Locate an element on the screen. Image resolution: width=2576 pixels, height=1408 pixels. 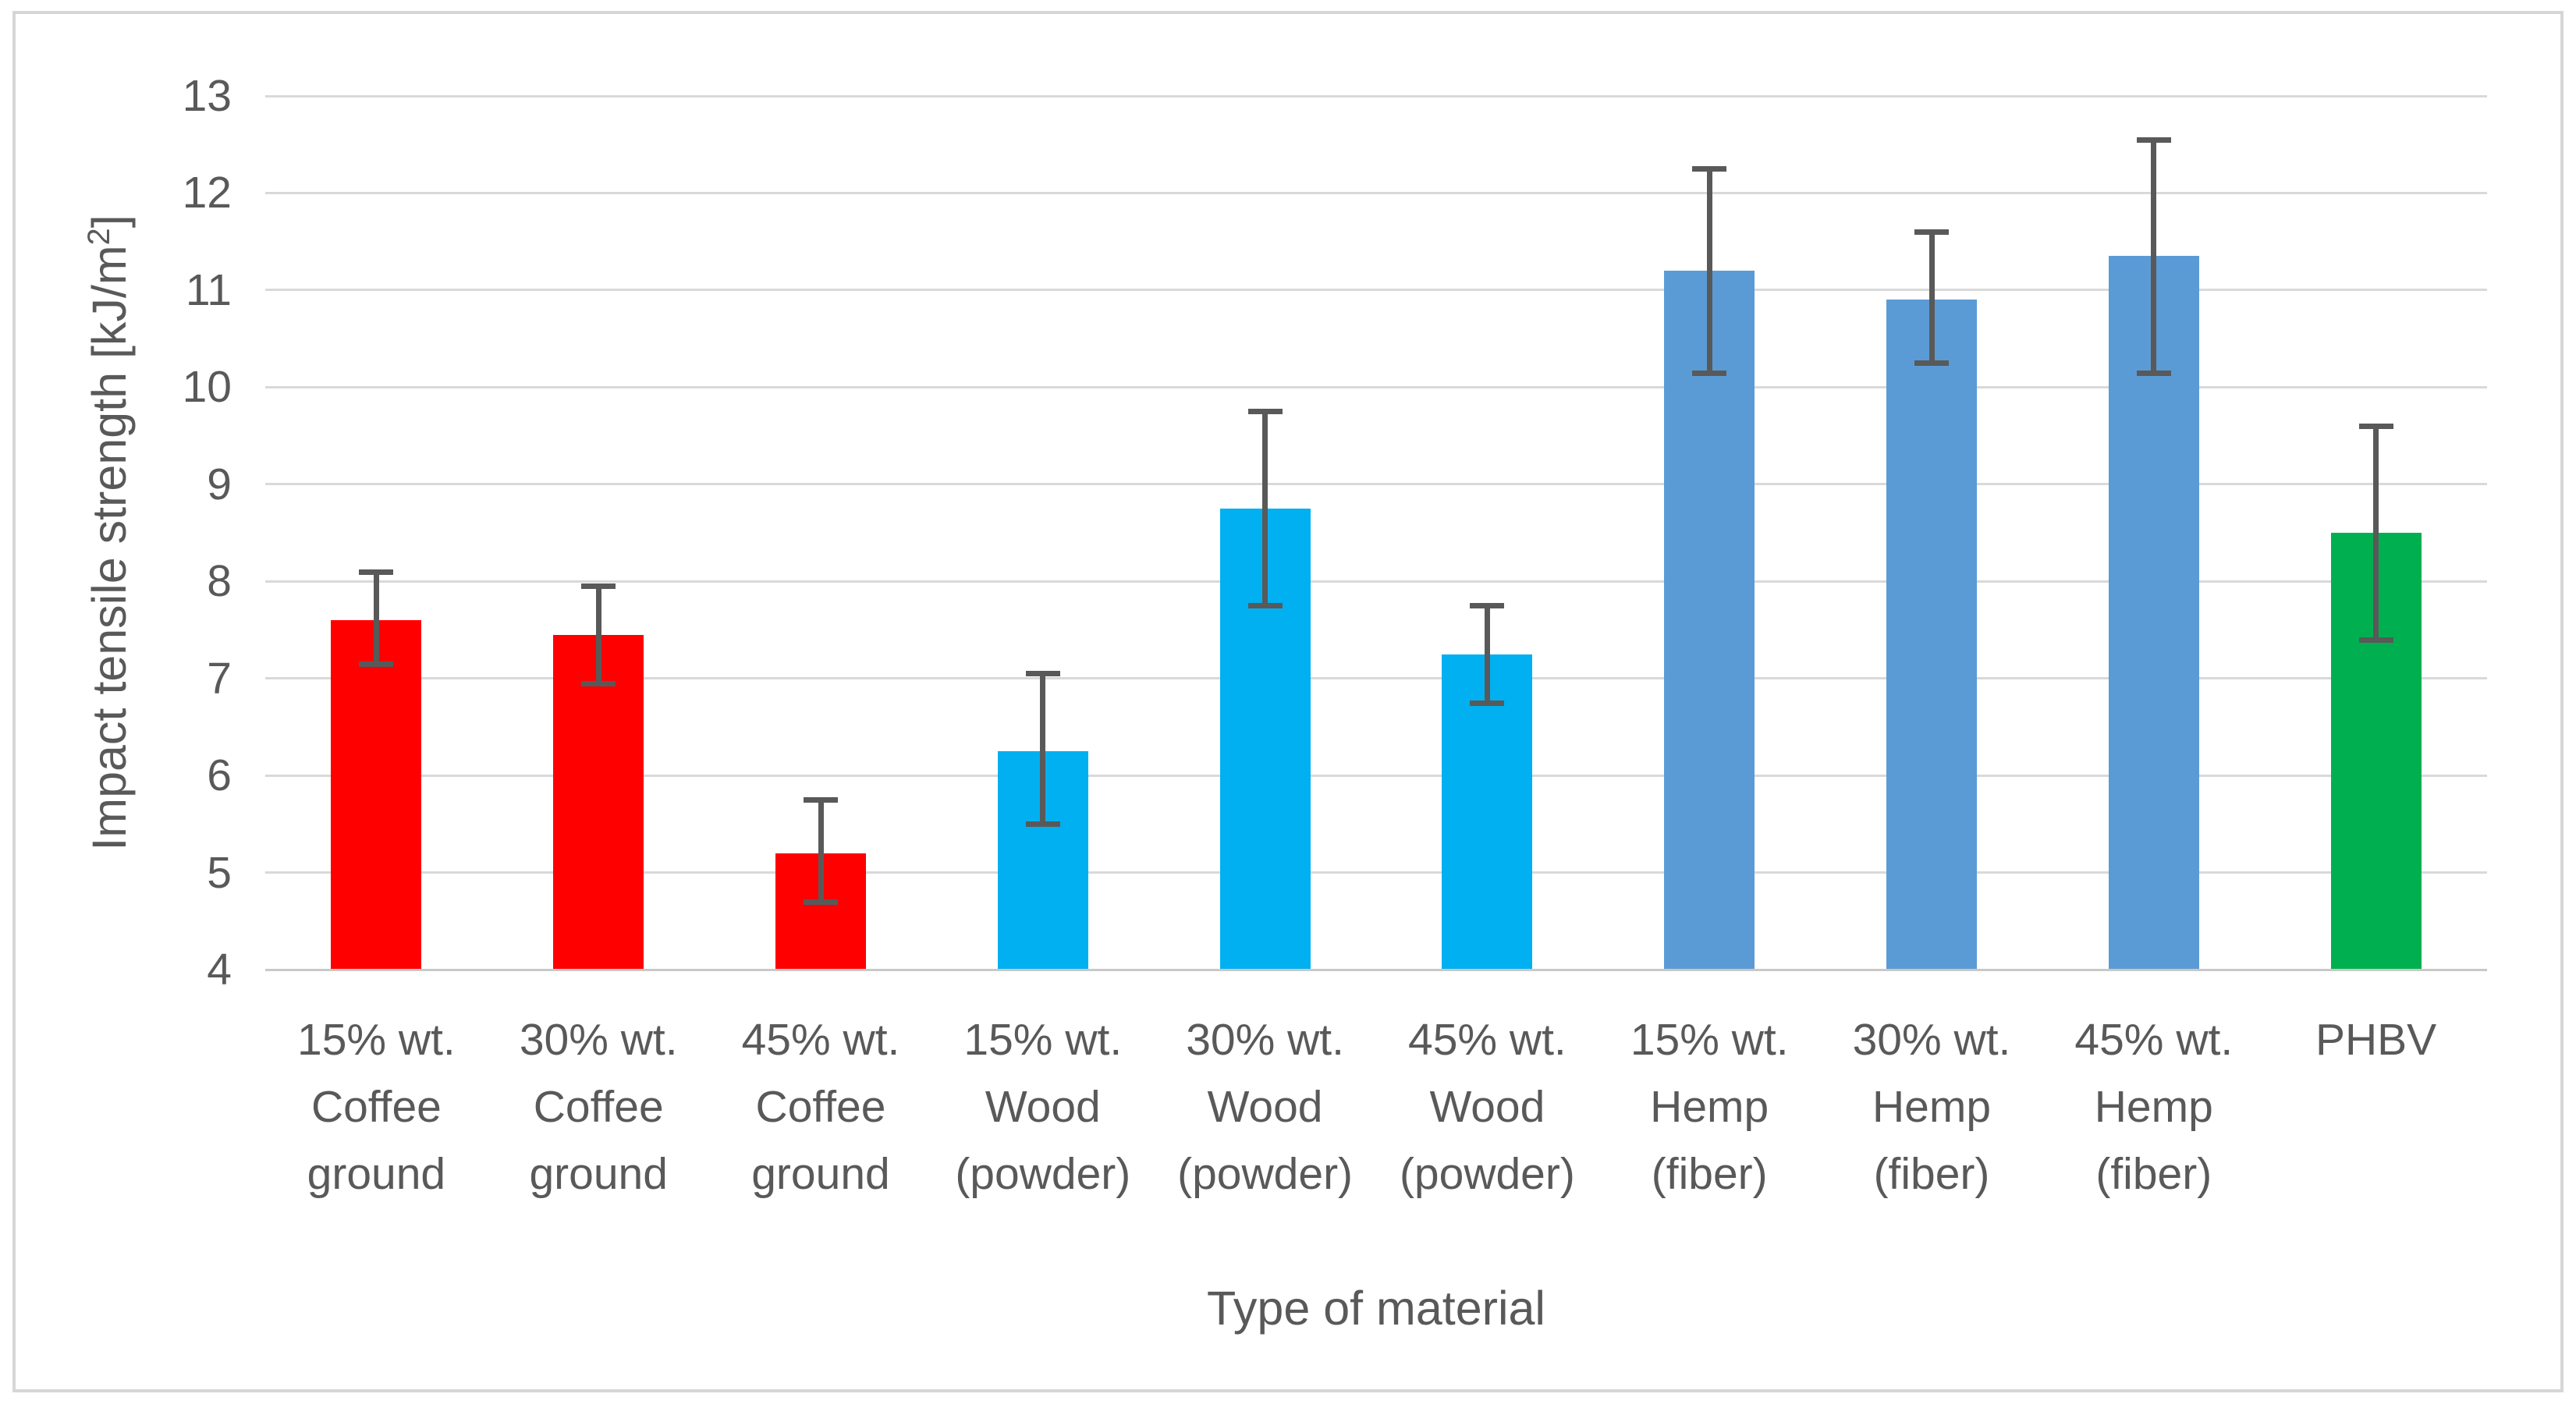
x-category-label: 15% wt. Hemp (fiber) is located at coordinates (1709, 1107).